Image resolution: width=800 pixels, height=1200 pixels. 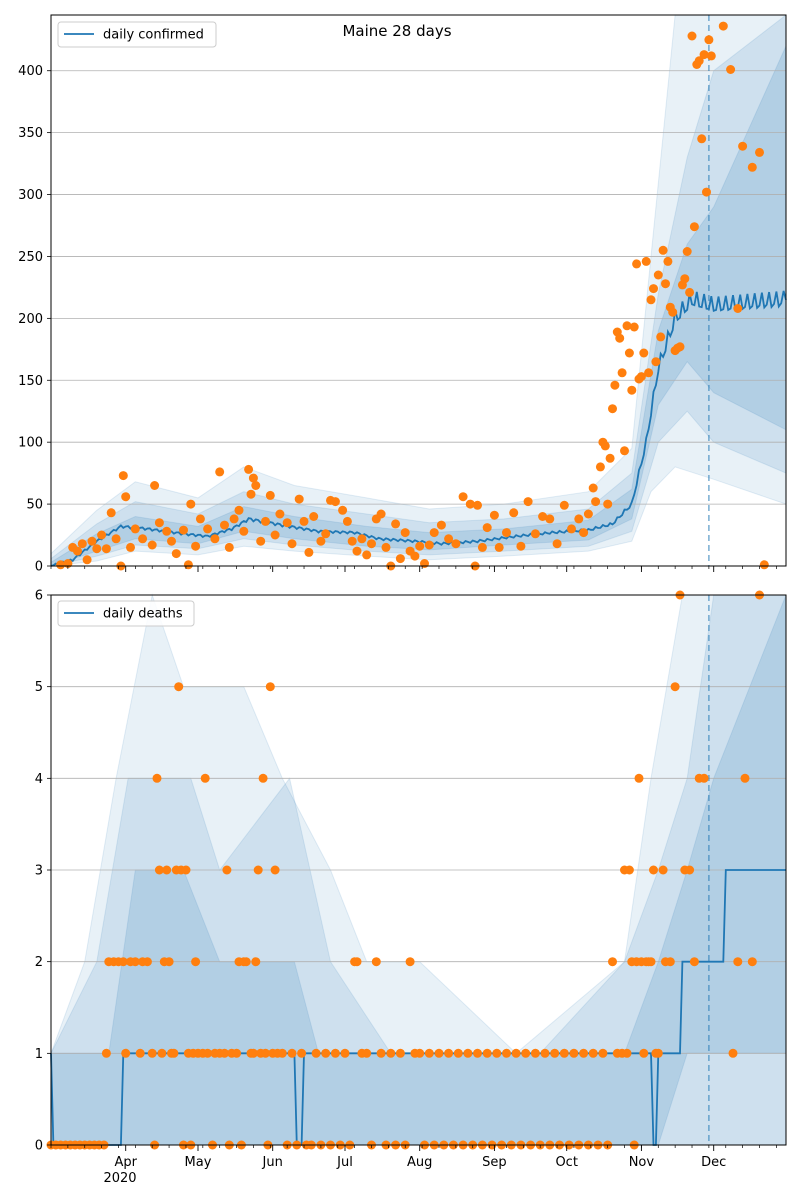 What do you see at coordinates (30, 133) in the screenshot?
I see `confirmed-y-tick-label: 350` at bounding box center [30, 133].